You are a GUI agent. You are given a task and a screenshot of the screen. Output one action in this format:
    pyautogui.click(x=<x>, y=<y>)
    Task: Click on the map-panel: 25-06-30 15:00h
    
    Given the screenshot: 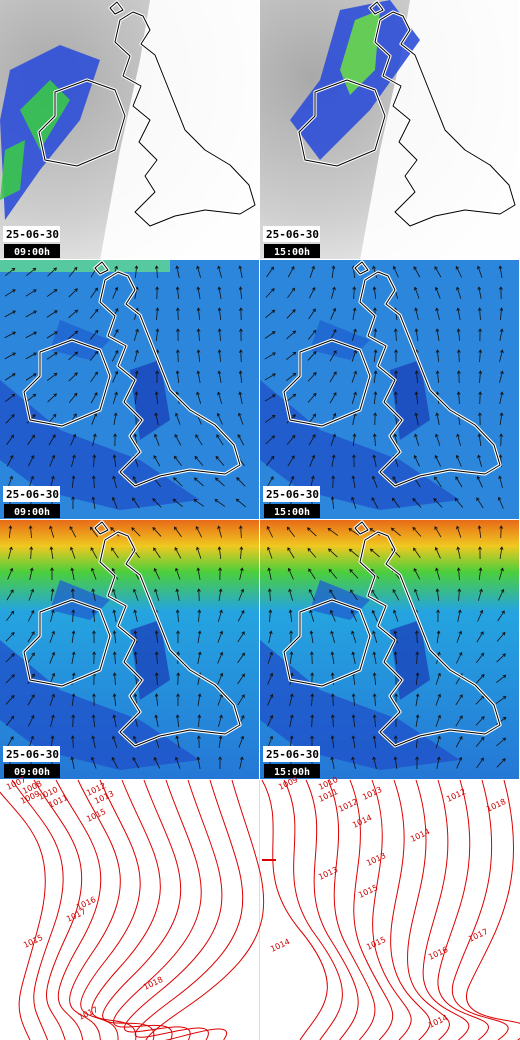 What is the action you would take?
    pyautogui.click(x=389, y=389)
    